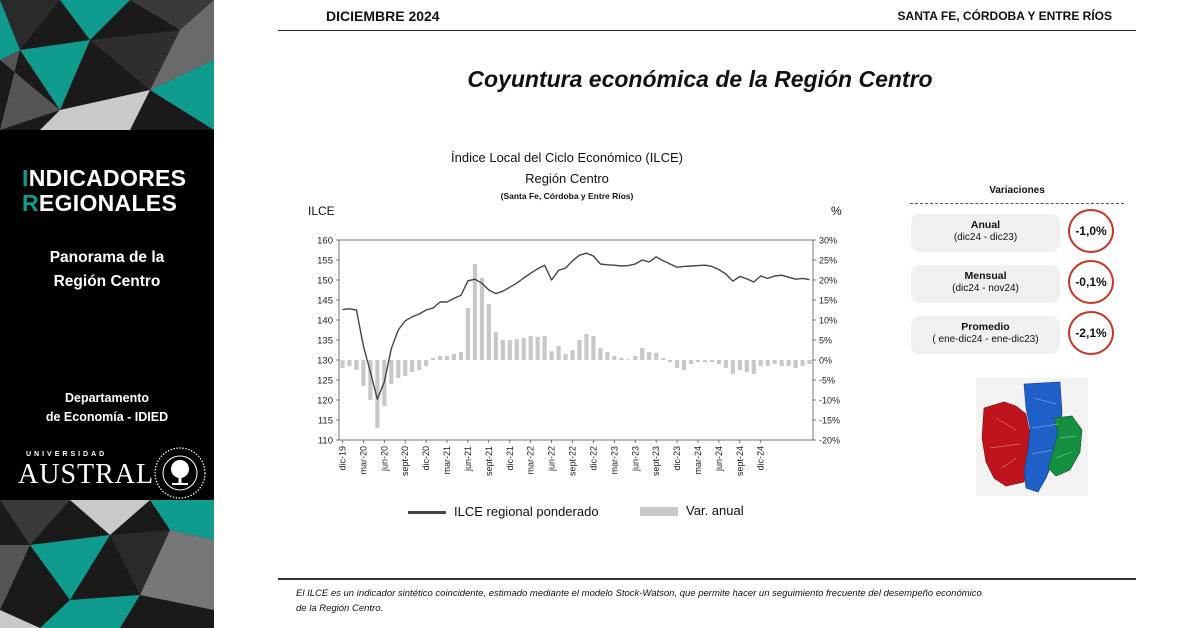 This screenshot has height=628, width=1200. Describe the element at coordinates (985, 335) in the screenshot. I see `variation-average-box: Promedio ( ene-dic24 - ene-dic23)` at that location.